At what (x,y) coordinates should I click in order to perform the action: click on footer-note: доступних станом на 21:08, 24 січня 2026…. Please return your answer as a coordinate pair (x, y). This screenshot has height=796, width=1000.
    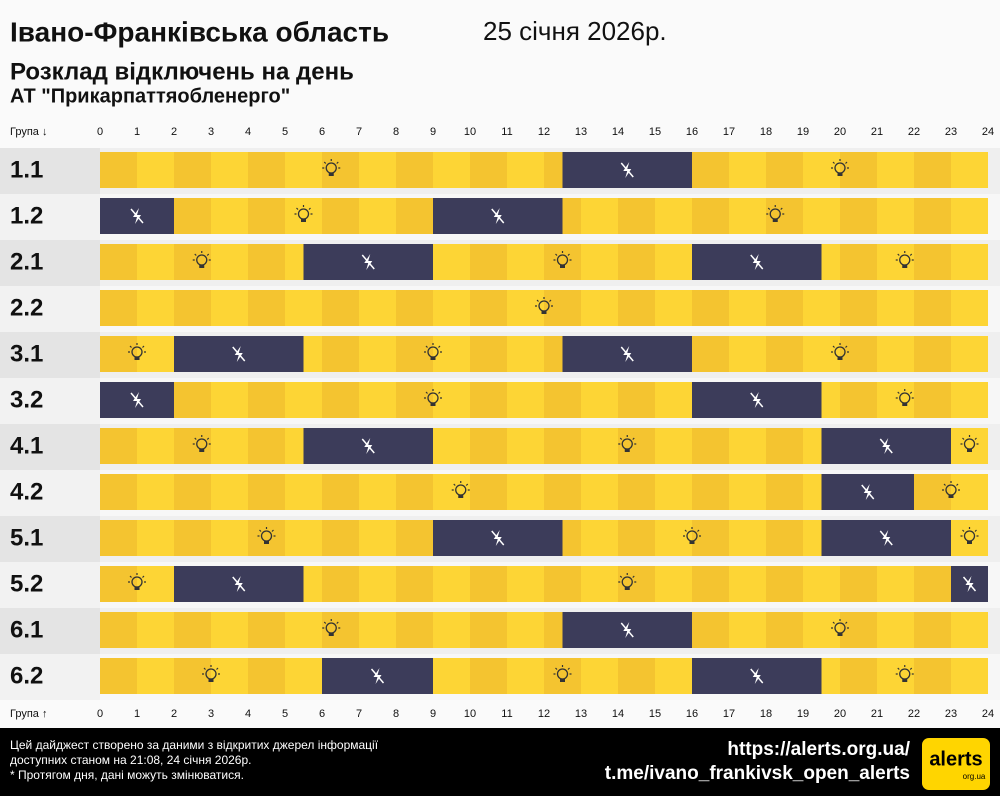
    Looking at the image, I should click on (130, 760).